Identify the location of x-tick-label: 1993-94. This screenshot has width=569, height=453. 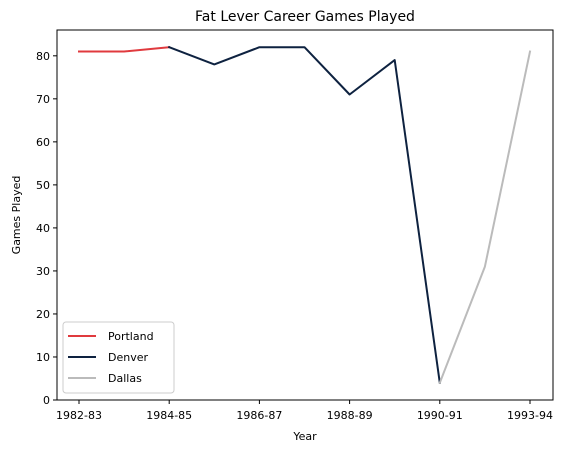
(530, 415).